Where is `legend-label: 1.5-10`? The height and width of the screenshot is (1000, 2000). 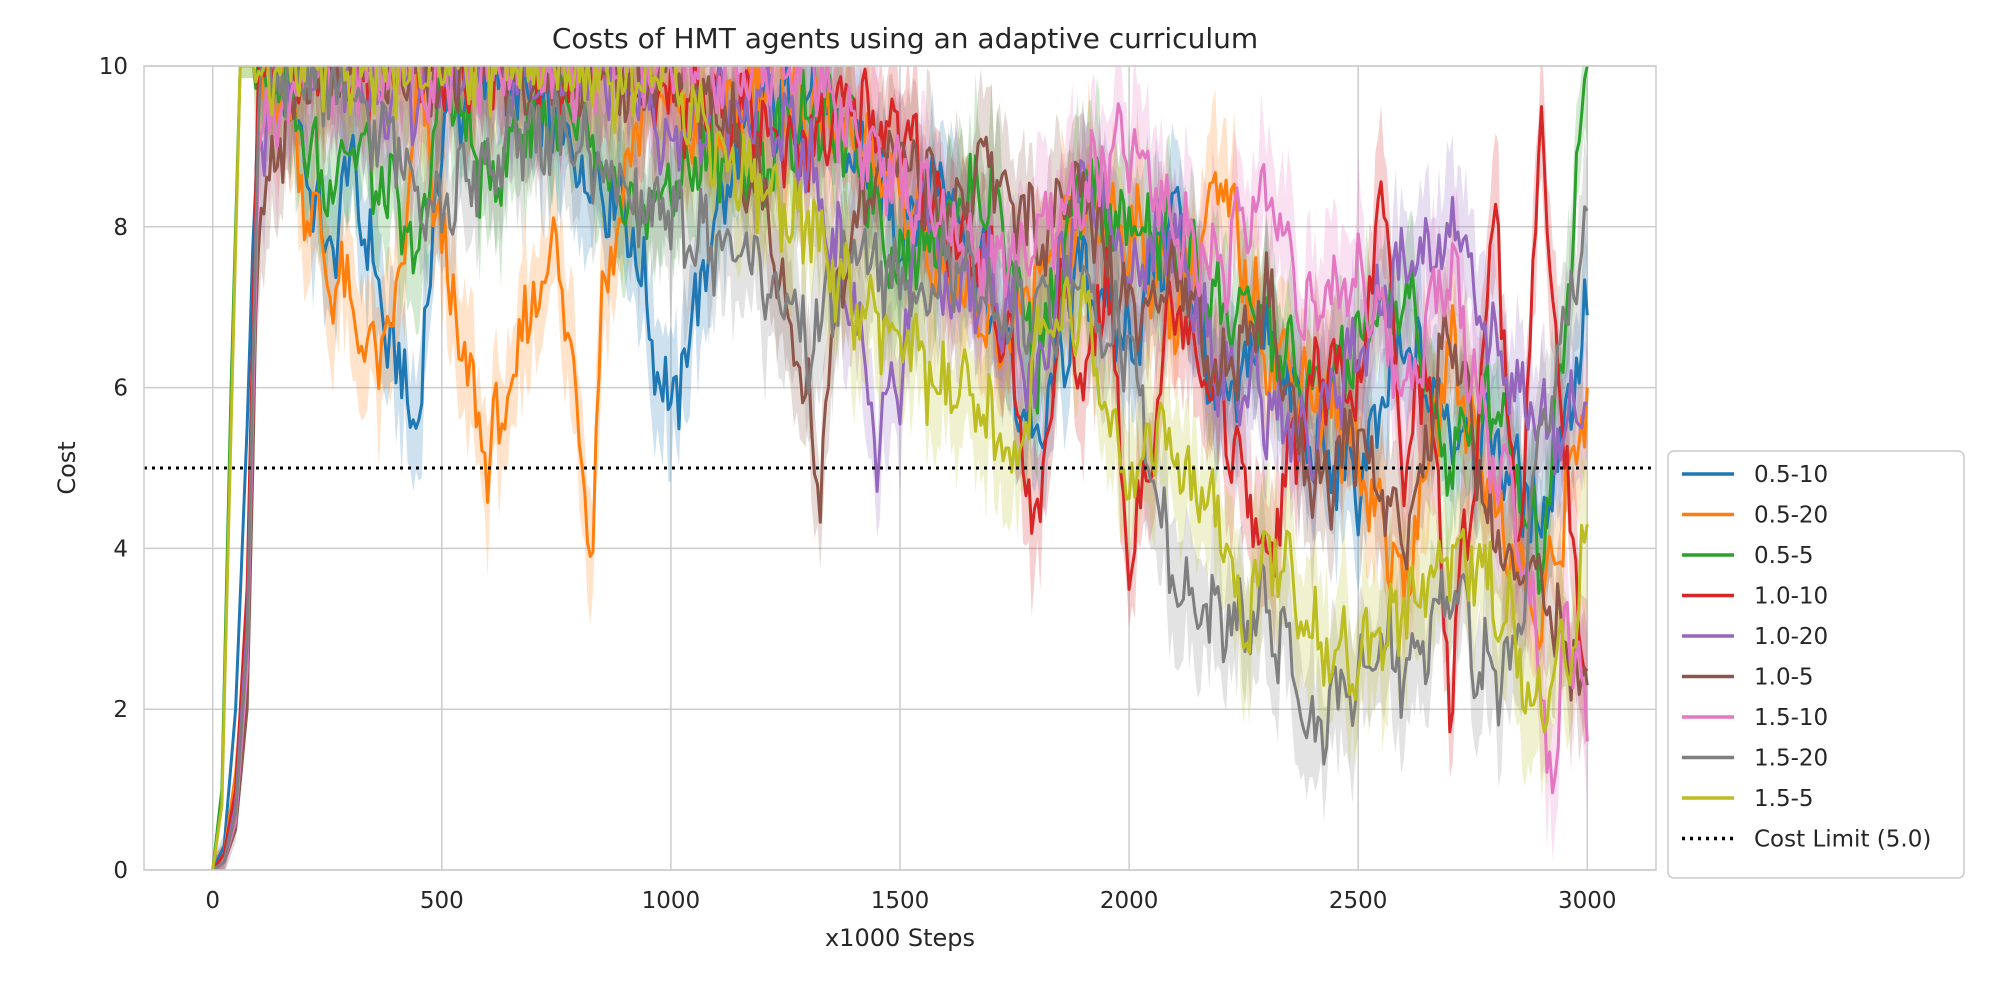 legend-label: 1.5-10 is located at coordinates (1791, 718).